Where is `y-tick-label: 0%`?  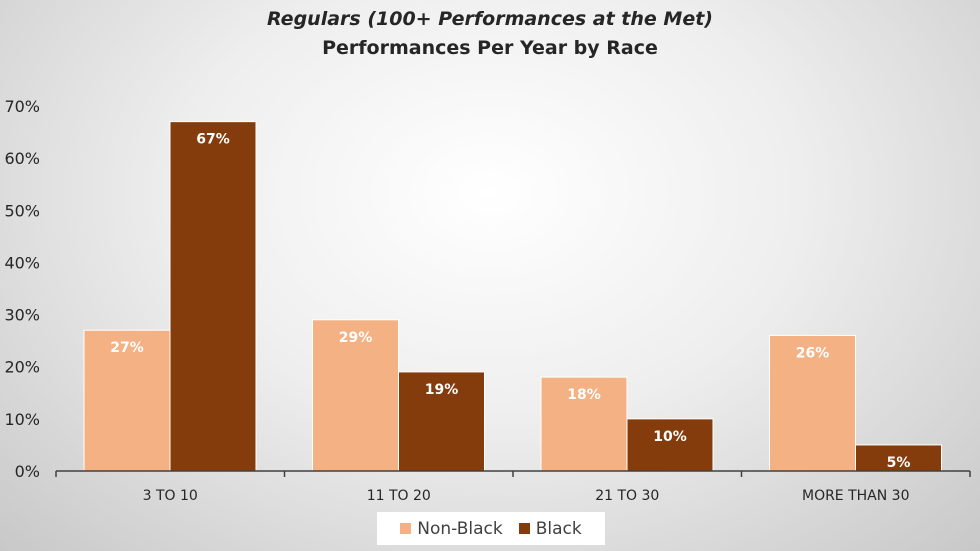 y-tick-label: 0% is located at coordinates (27, 471).